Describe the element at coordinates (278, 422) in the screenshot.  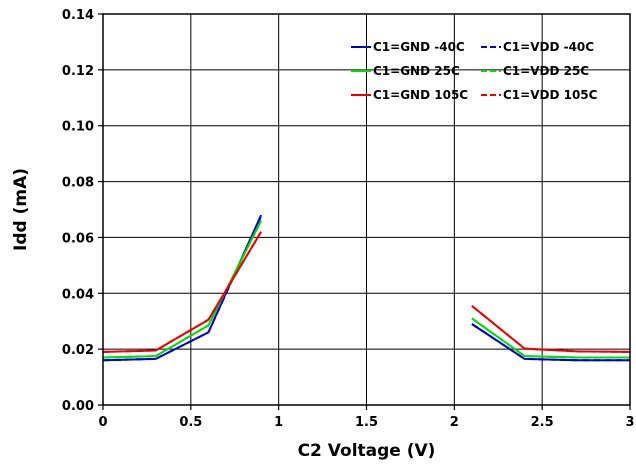
I see `x-tick-label: 1` at that location.